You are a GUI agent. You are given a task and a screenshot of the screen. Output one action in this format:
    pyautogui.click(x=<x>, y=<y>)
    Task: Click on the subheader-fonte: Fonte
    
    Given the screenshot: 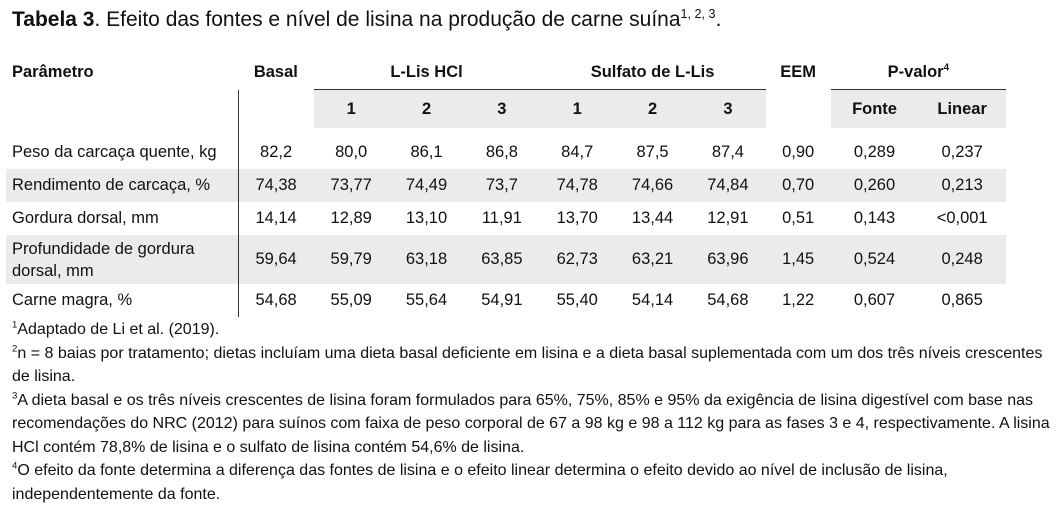 What is the action you would take?
    pyautogui.click(x=874, y=108)
    